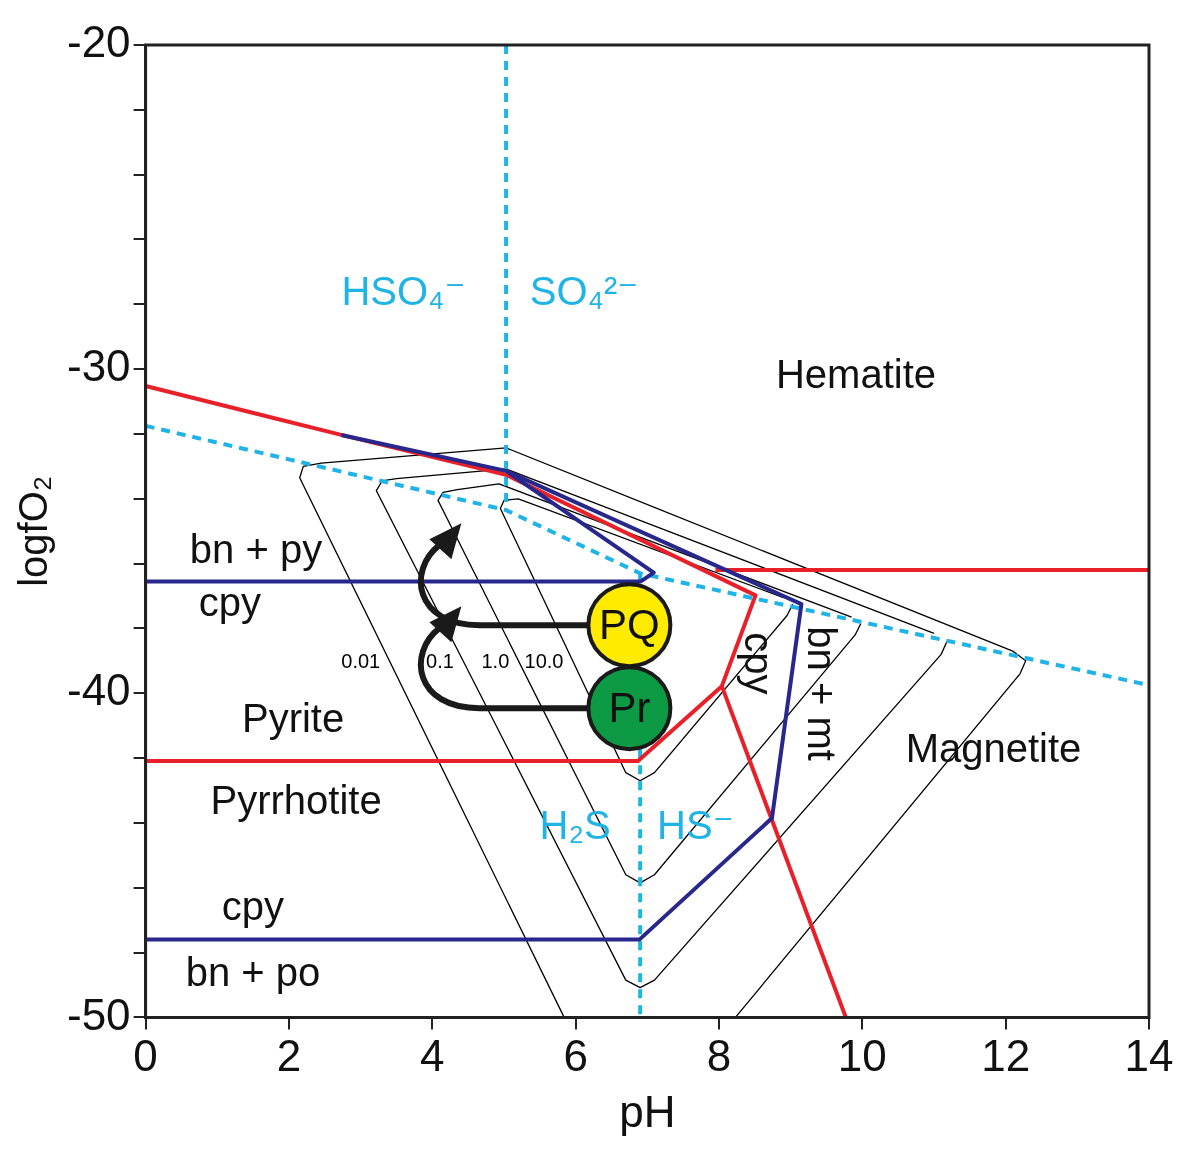 The width and height of the screenshot is (1194, 1149). Describe the element at coordinates (440, 660) in the screenshot. I see `series-label: 0.1` at that location.